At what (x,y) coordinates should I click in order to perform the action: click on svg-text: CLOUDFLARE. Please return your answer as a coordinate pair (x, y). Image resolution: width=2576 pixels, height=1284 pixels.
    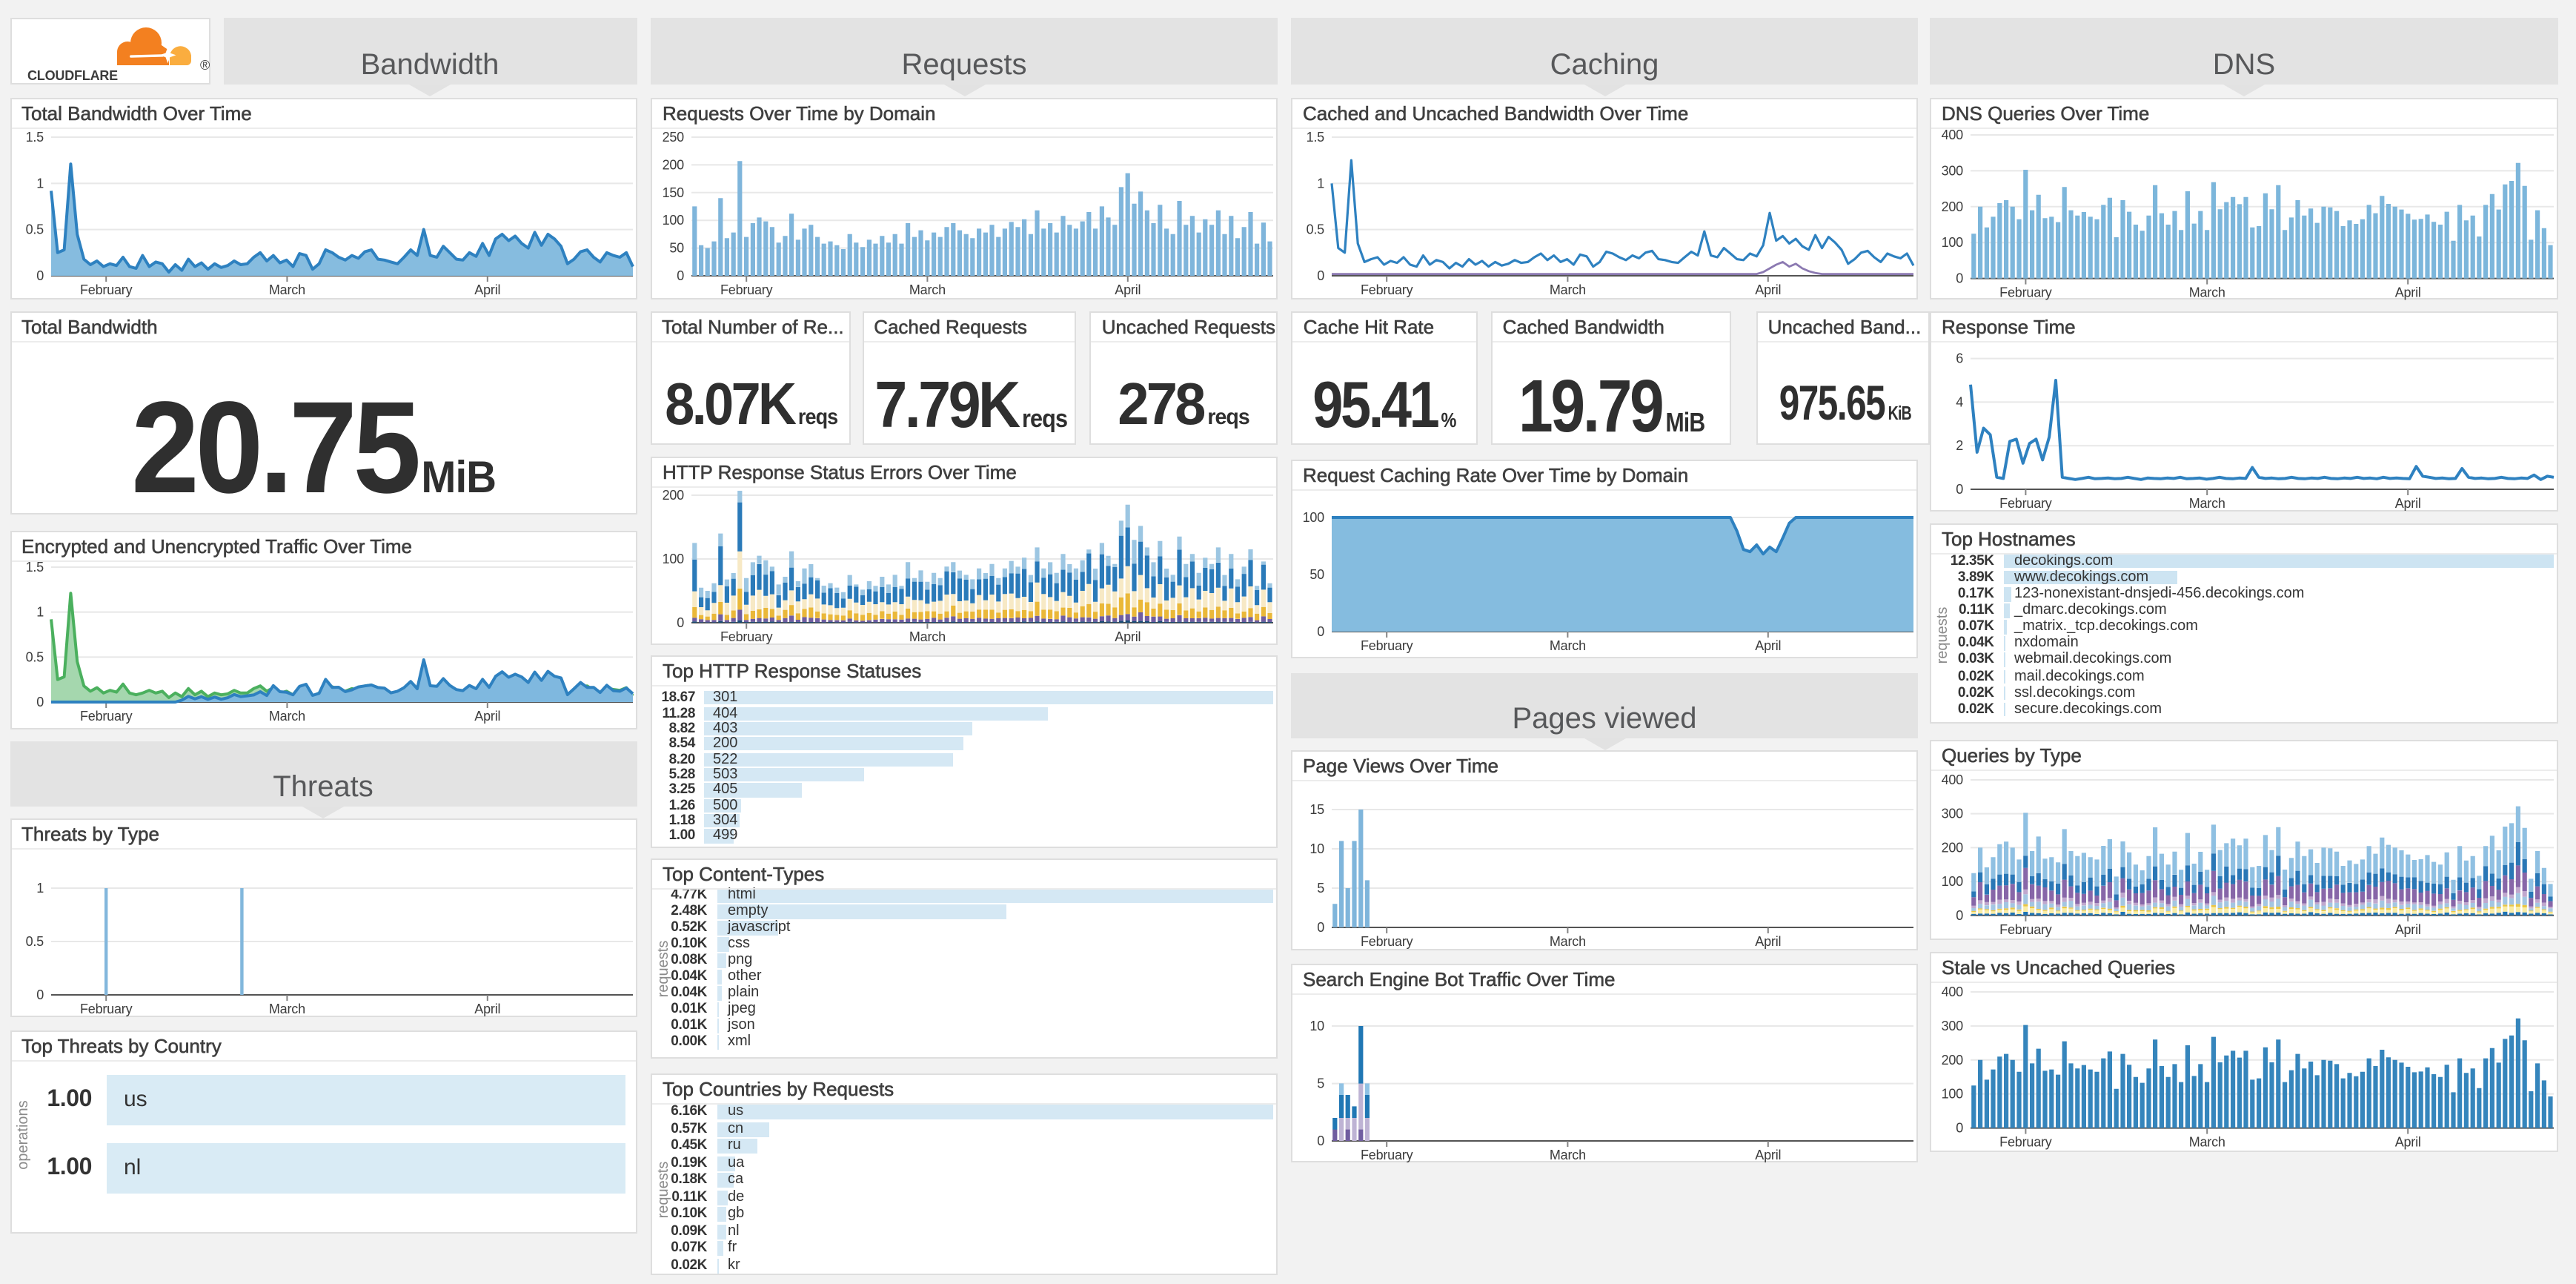
    Looking at the image, I should click on (72, 74).